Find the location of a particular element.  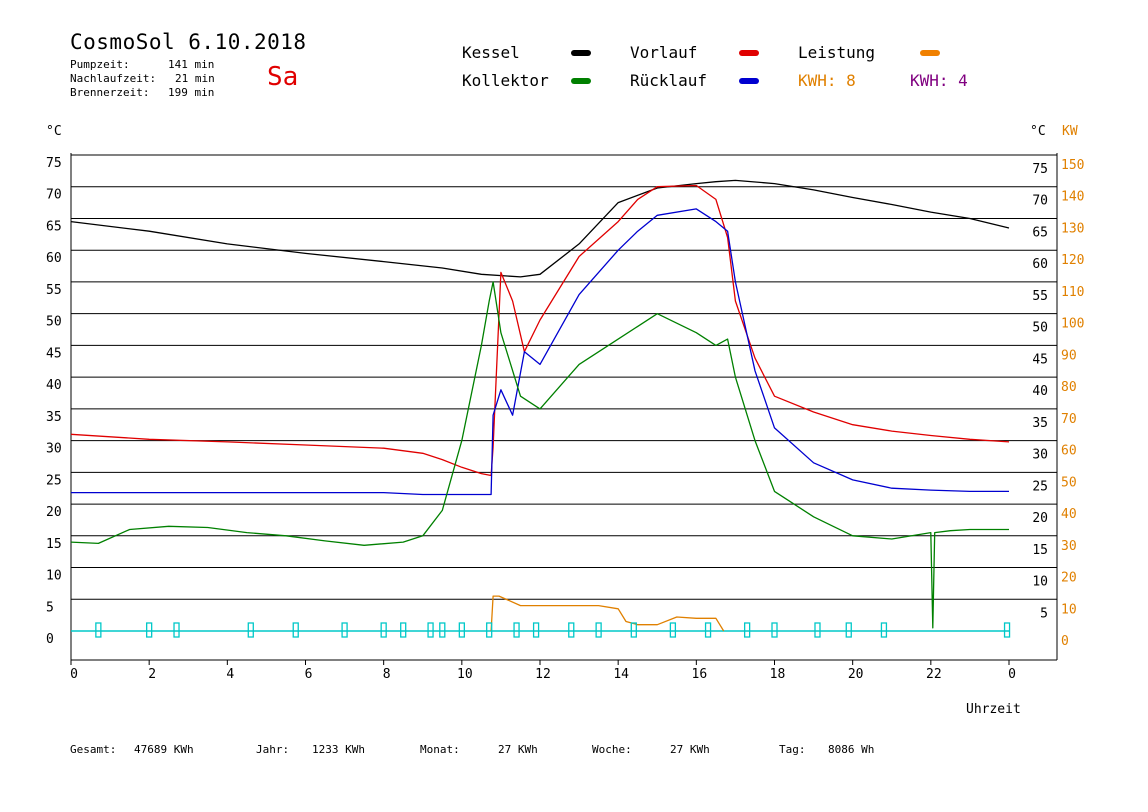

y2-tick-label: 80 is located at coordinates (1069, 387).